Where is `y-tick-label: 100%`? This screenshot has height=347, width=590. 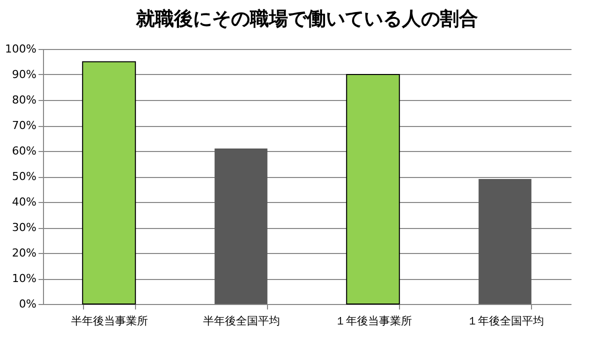 y-tick-label: 100% is located at coordinates (20, 49).